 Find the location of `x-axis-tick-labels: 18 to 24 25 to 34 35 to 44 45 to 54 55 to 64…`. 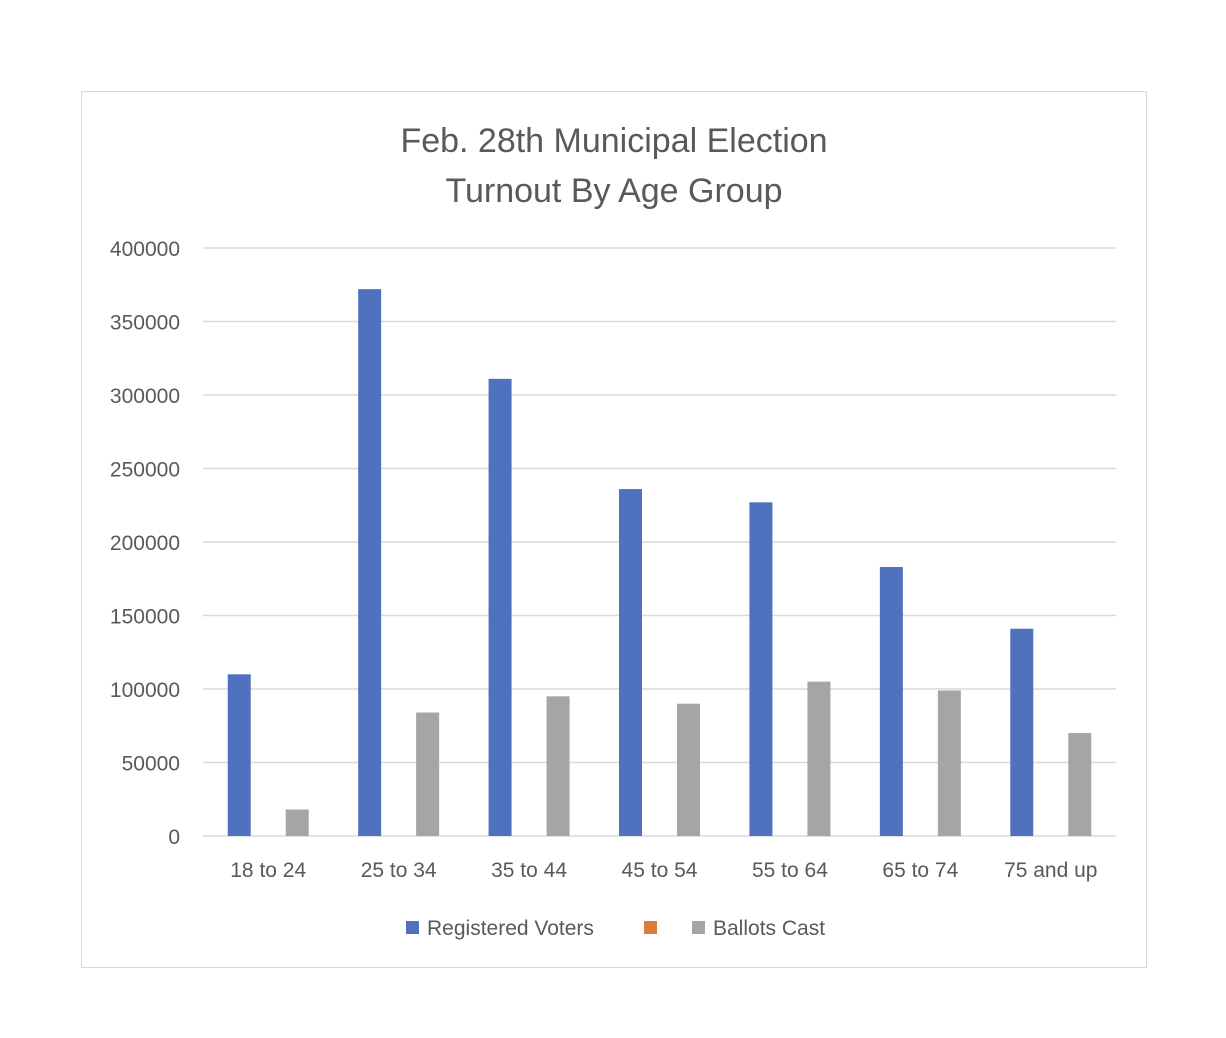

x-axis-tick-labels: 18 to 24 25 to 34 35 to 44 45 to 54 55 to 64… is located at coordinates (663, 870).